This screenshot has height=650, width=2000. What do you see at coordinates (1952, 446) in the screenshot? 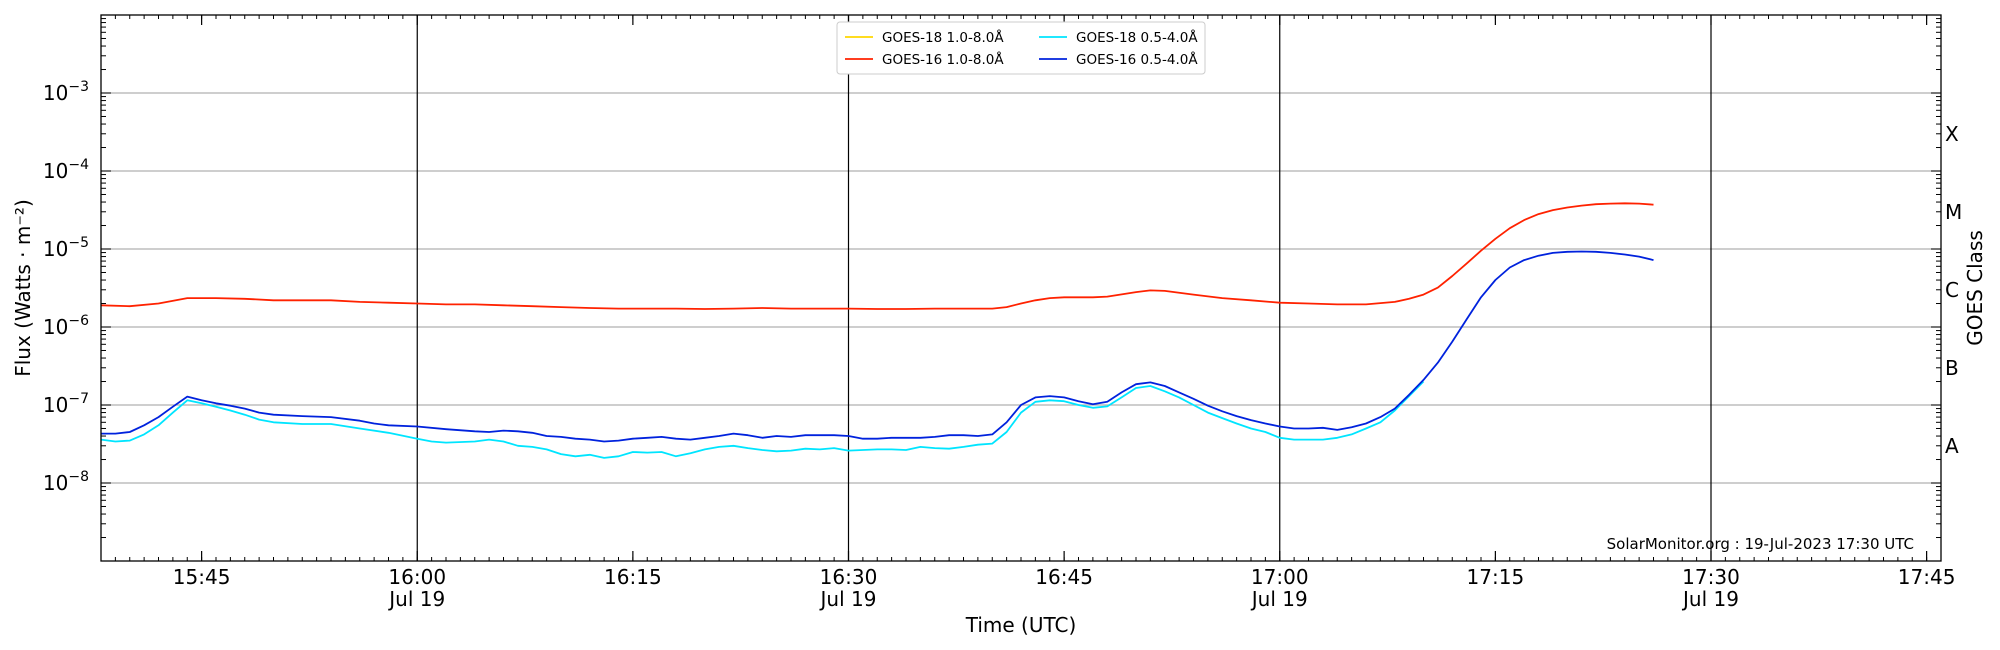
I see `goes-class-label: A` at bounding box center [1952, 446].